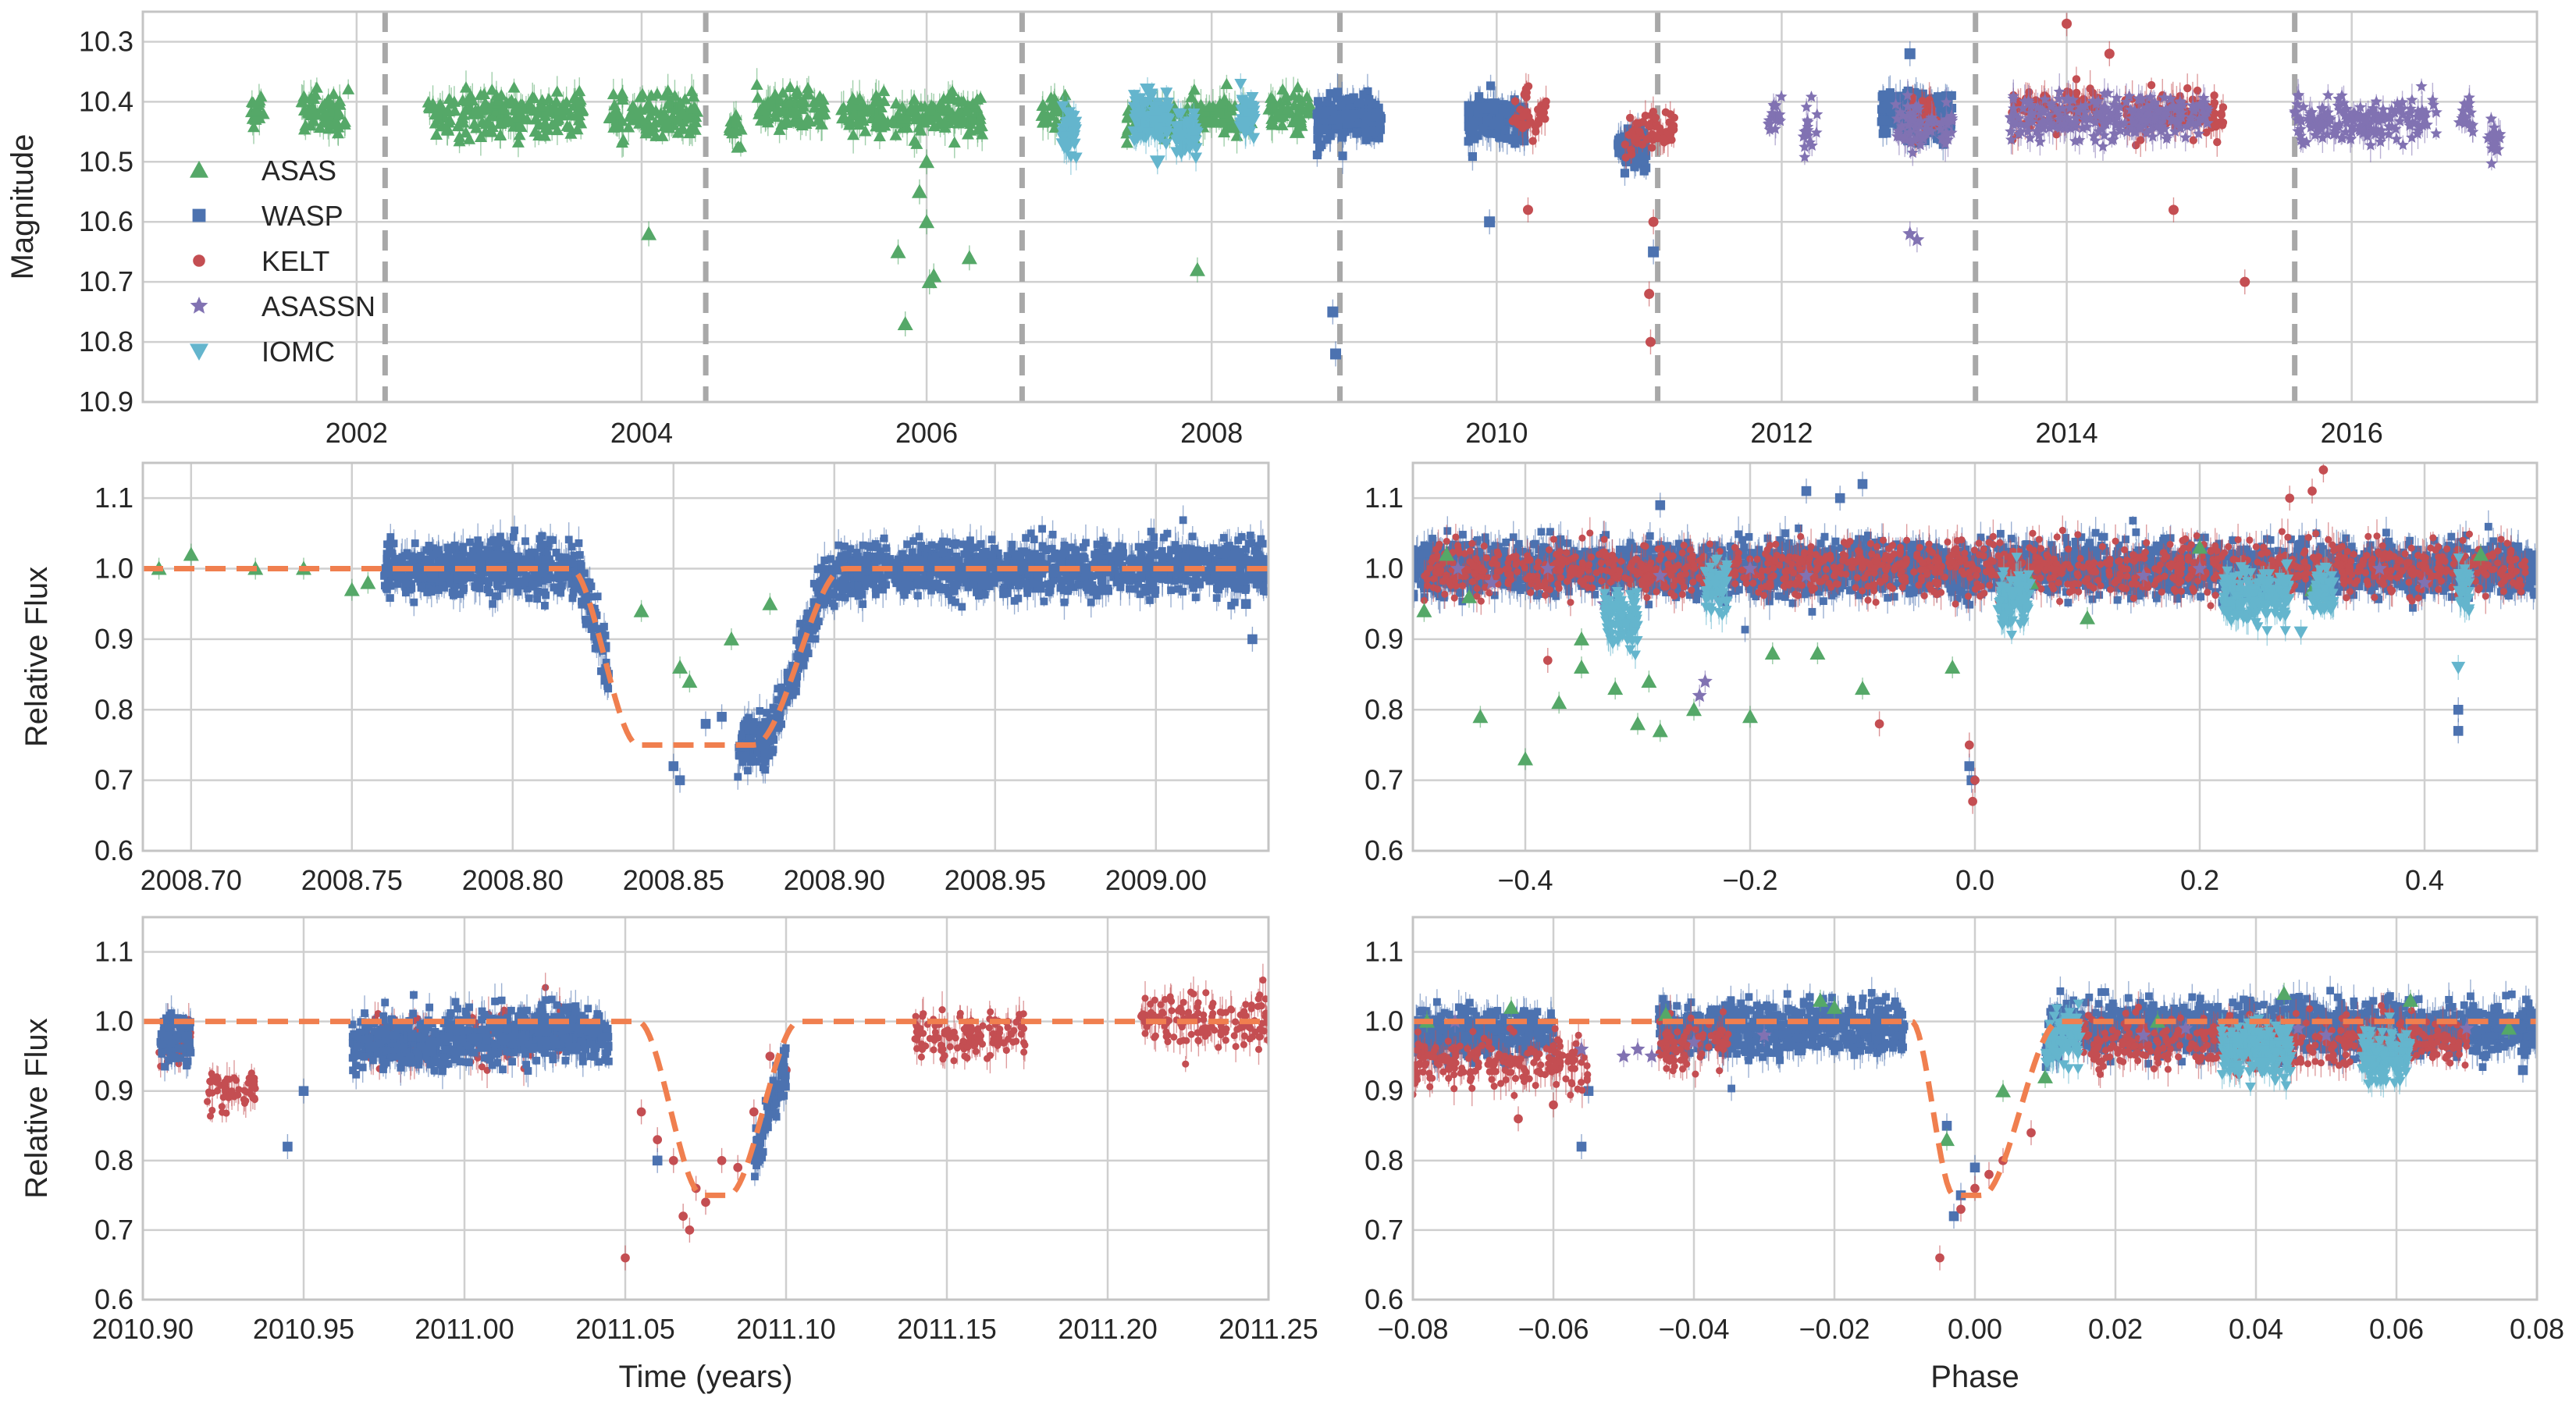 The width and height of the screenshot is (2576, 1405). I want to click on y-tick-label: 10.7, so click(106, 281).